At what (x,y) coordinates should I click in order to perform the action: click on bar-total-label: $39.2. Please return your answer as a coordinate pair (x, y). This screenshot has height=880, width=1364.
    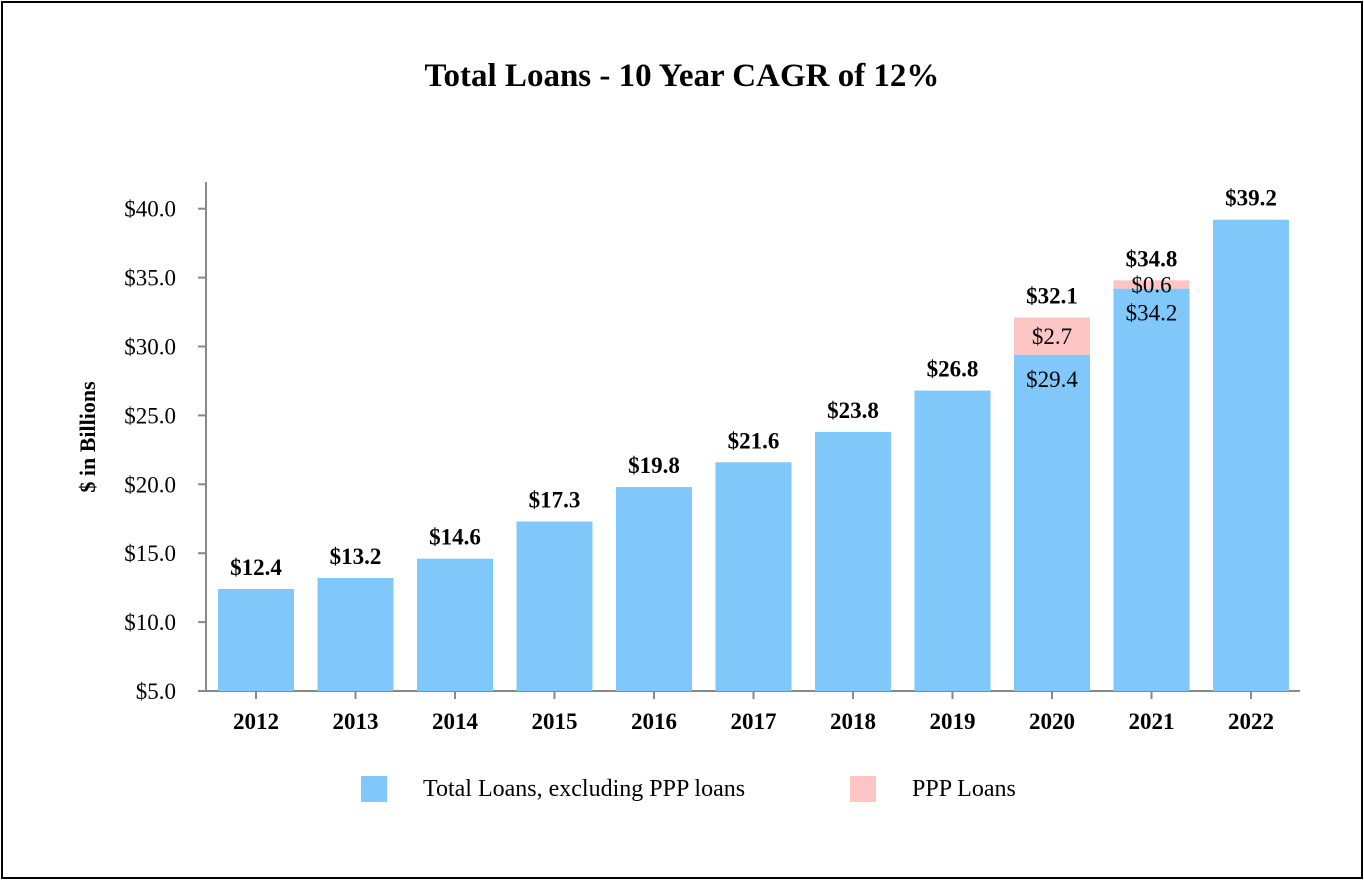
    Looking at the image, I should click on (1251, 198).